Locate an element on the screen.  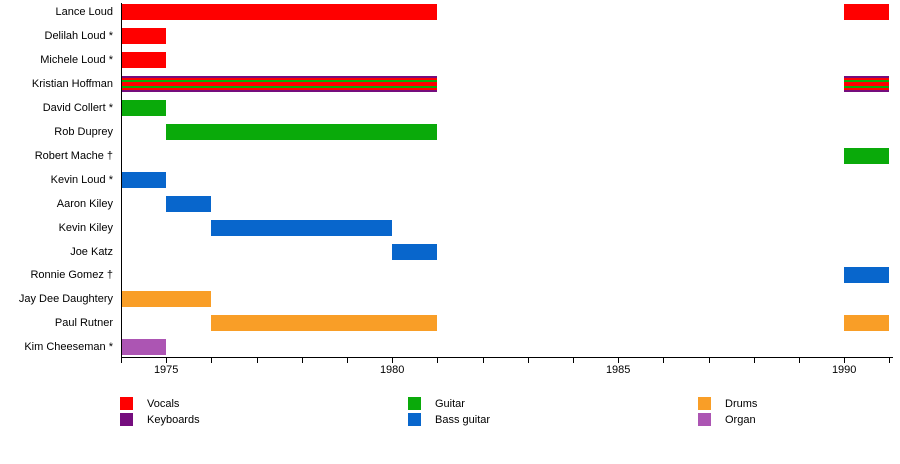
legend-label: Organ is located at coordinates (740, 420).